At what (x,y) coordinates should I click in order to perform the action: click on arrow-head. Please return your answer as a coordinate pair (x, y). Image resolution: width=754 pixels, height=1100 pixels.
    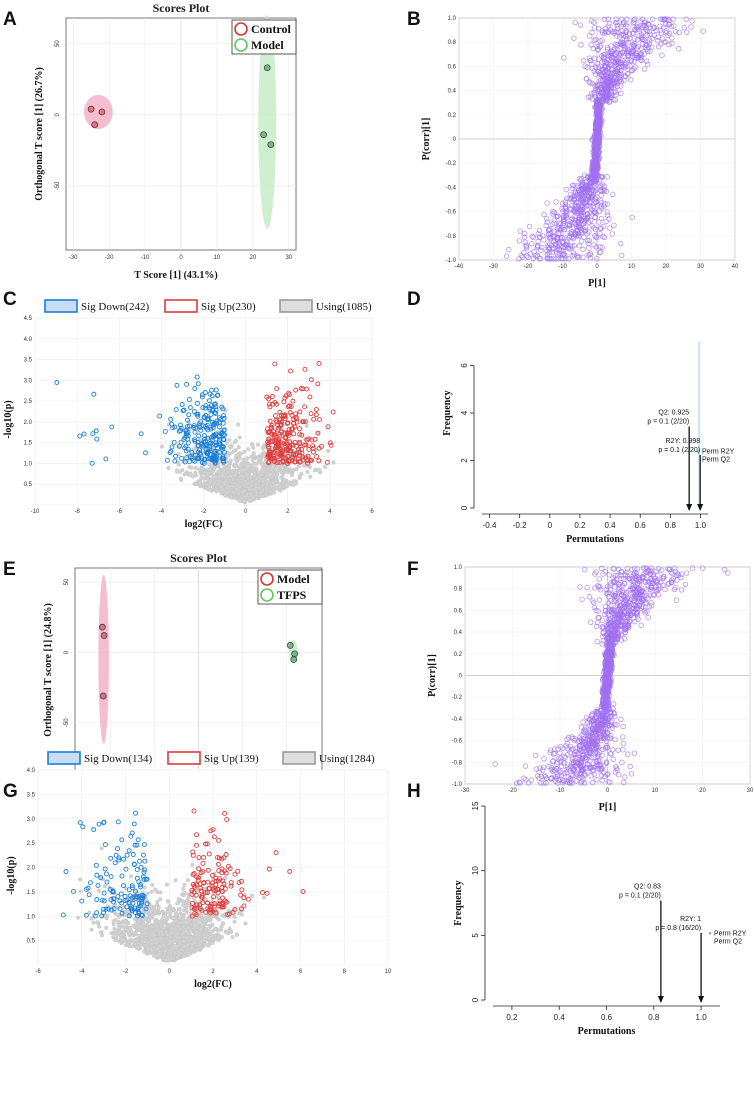
    Looking at the image, I should click on (689, 507).